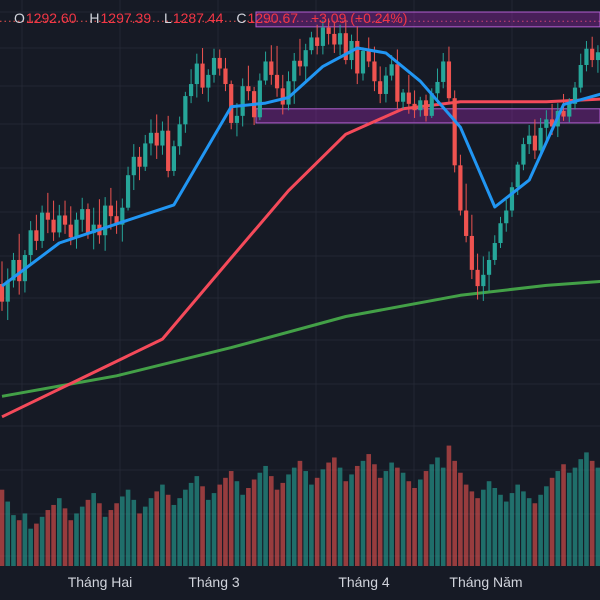 The width and height of the screenshot is (600, 600). Describe the element at coordinates (273, 18) in the screenshot. I see `close-value: 1290.67` at that location.